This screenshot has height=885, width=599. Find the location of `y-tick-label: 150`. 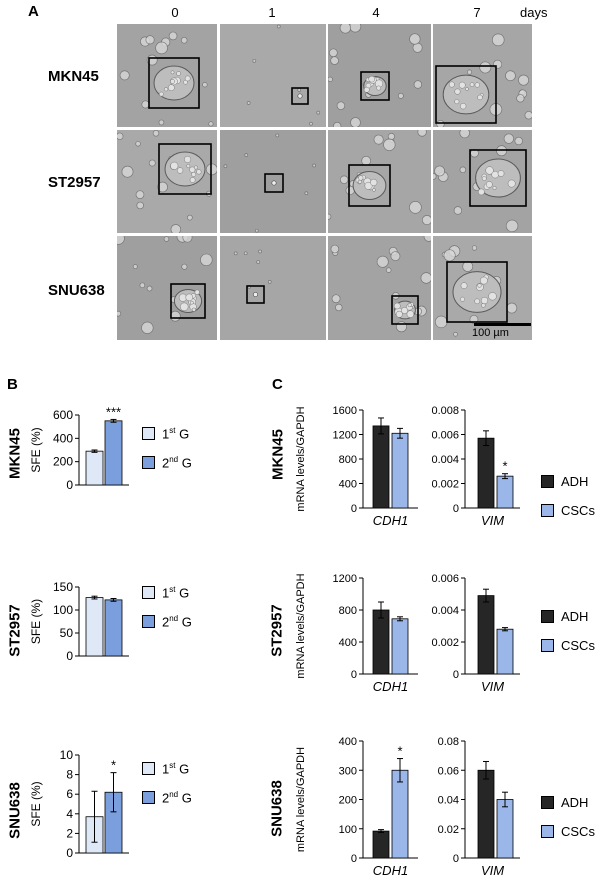

y-tick-label: 150 is located at coordinates (63, 587).